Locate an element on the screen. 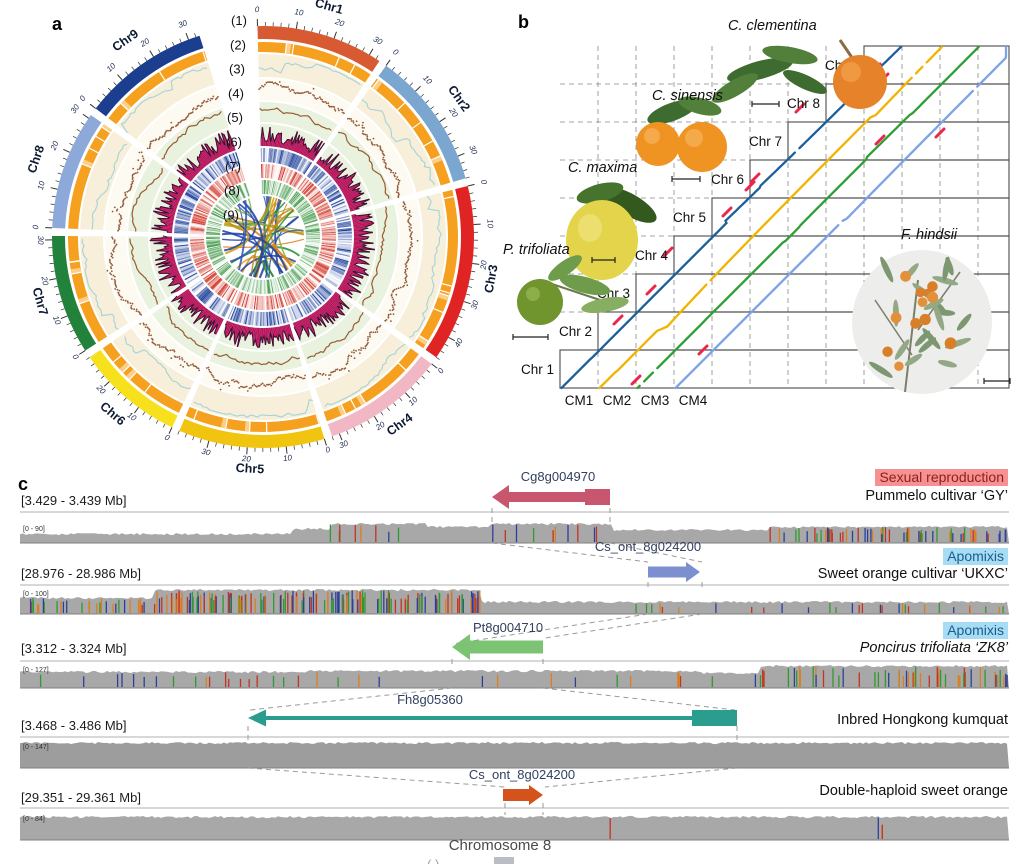 The height and width of the screenshot is (864, 1021). ring-number-3: (3) is located at coordinates (237, 69).